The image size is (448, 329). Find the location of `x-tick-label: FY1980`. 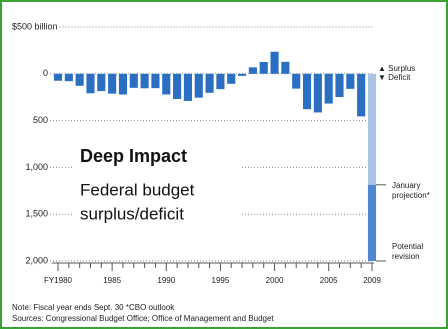

x-tick-label: FY1980 is located at coordinates (58, 280).